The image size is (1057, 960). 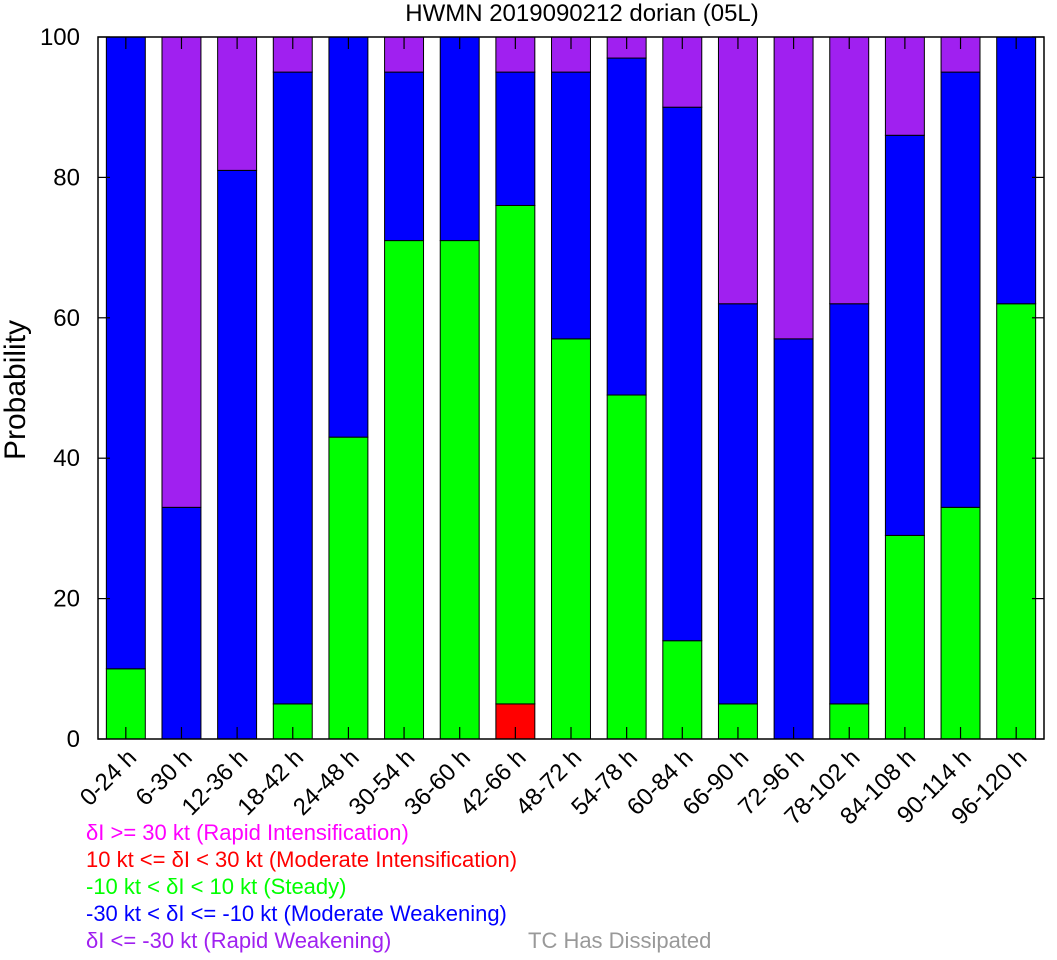 What do you see at coordinates (216, 886) in the screenshot?
I see `legend-item-steady: -10 kt < δI < 10 kt (Steady)` at bounding box center [216, 886].